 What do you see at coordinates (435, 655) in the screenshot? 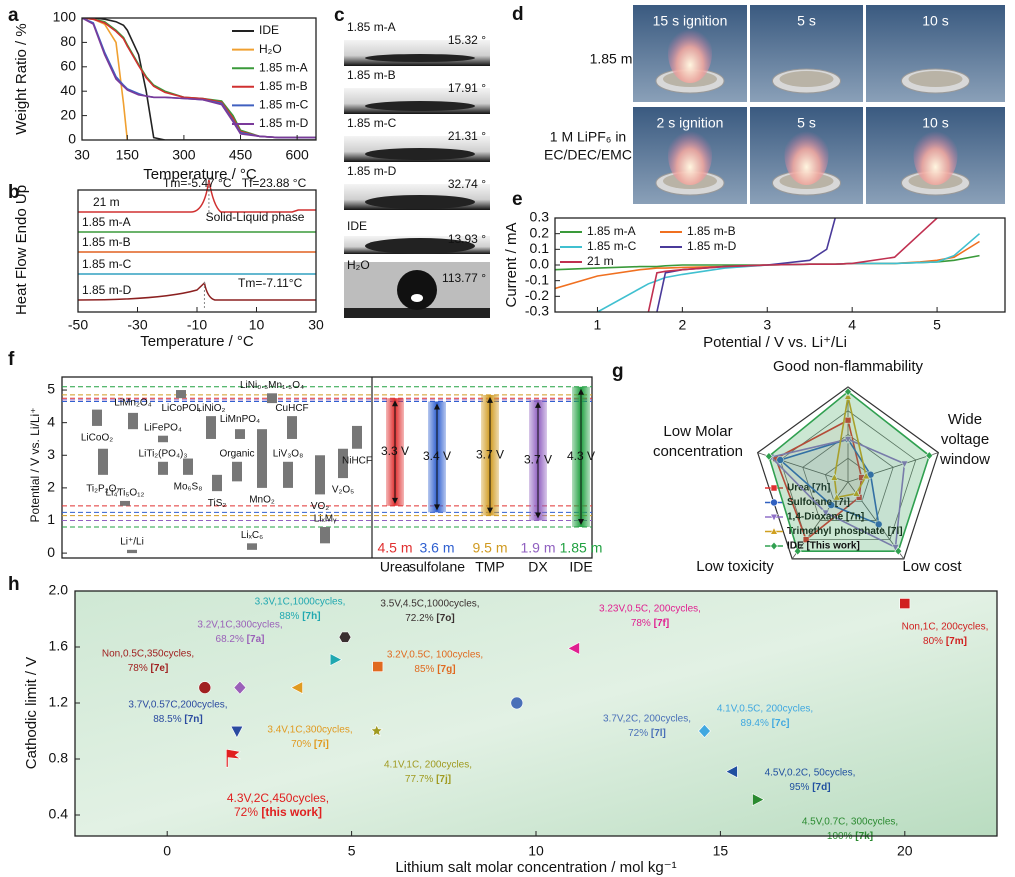
I see `point-label: 3.2V,0.5C, 100cycles,` at bounding box center [435, 655].